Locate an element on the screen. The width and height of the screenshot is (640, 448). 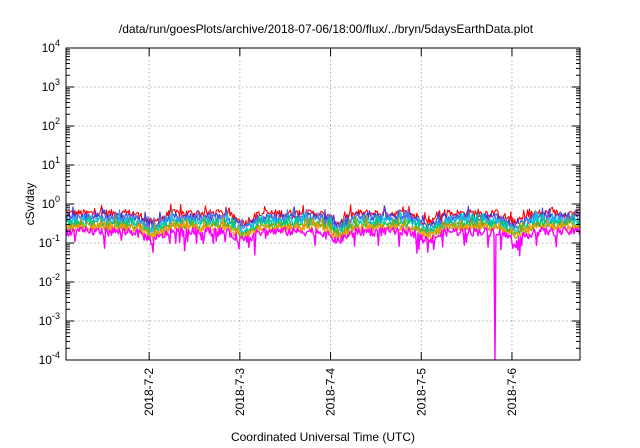
y-tick-label: 10⁻¹ is located at coordinates (49, 241).